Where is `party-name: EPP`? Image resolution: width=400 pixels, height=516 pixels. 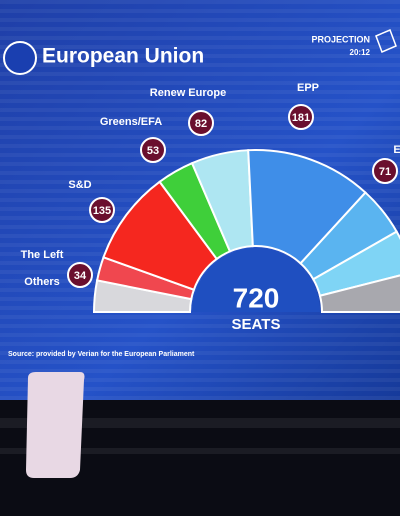 party-name: EPP is located at coordinates (308, 88).